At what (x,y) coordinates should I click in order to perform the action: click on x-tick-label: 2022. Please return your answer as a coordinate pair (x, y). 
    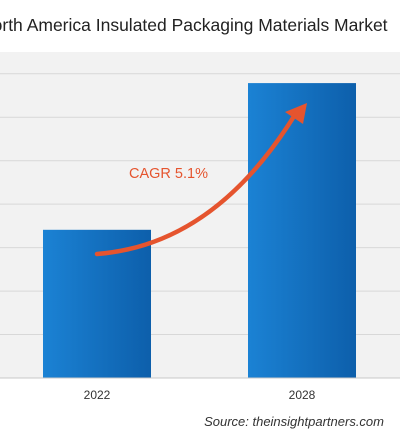
    Looking at the image, I should click on (97, 395).